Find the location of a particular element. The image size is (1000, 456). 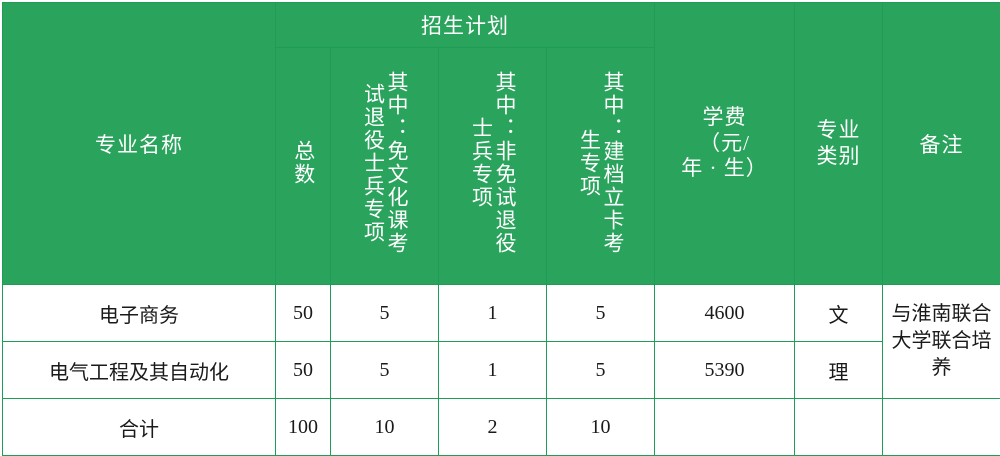

column-header-non-exempt: 其中：非免试退役士兵专项 is located at coordinates (493, 166).